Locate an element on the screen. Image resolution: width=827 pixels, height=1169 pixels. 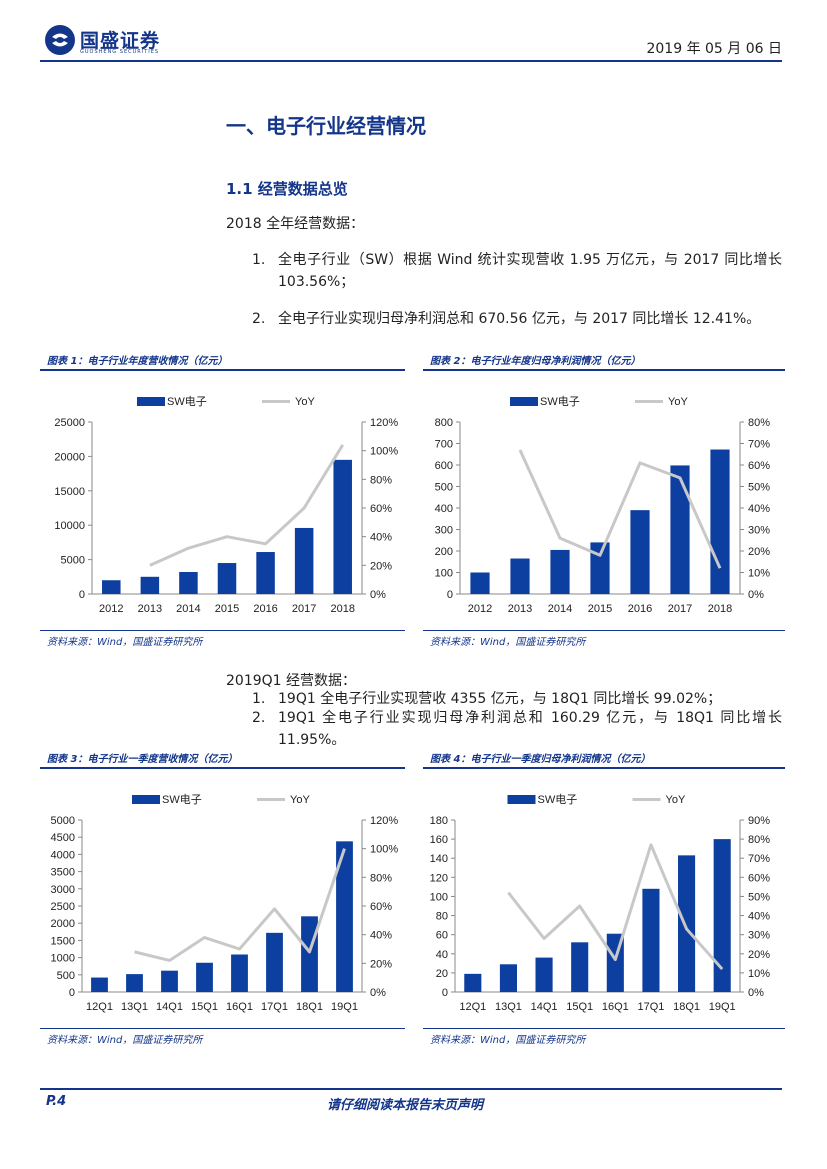
y-tick-label: 180 is located at coordinates (439, 821).